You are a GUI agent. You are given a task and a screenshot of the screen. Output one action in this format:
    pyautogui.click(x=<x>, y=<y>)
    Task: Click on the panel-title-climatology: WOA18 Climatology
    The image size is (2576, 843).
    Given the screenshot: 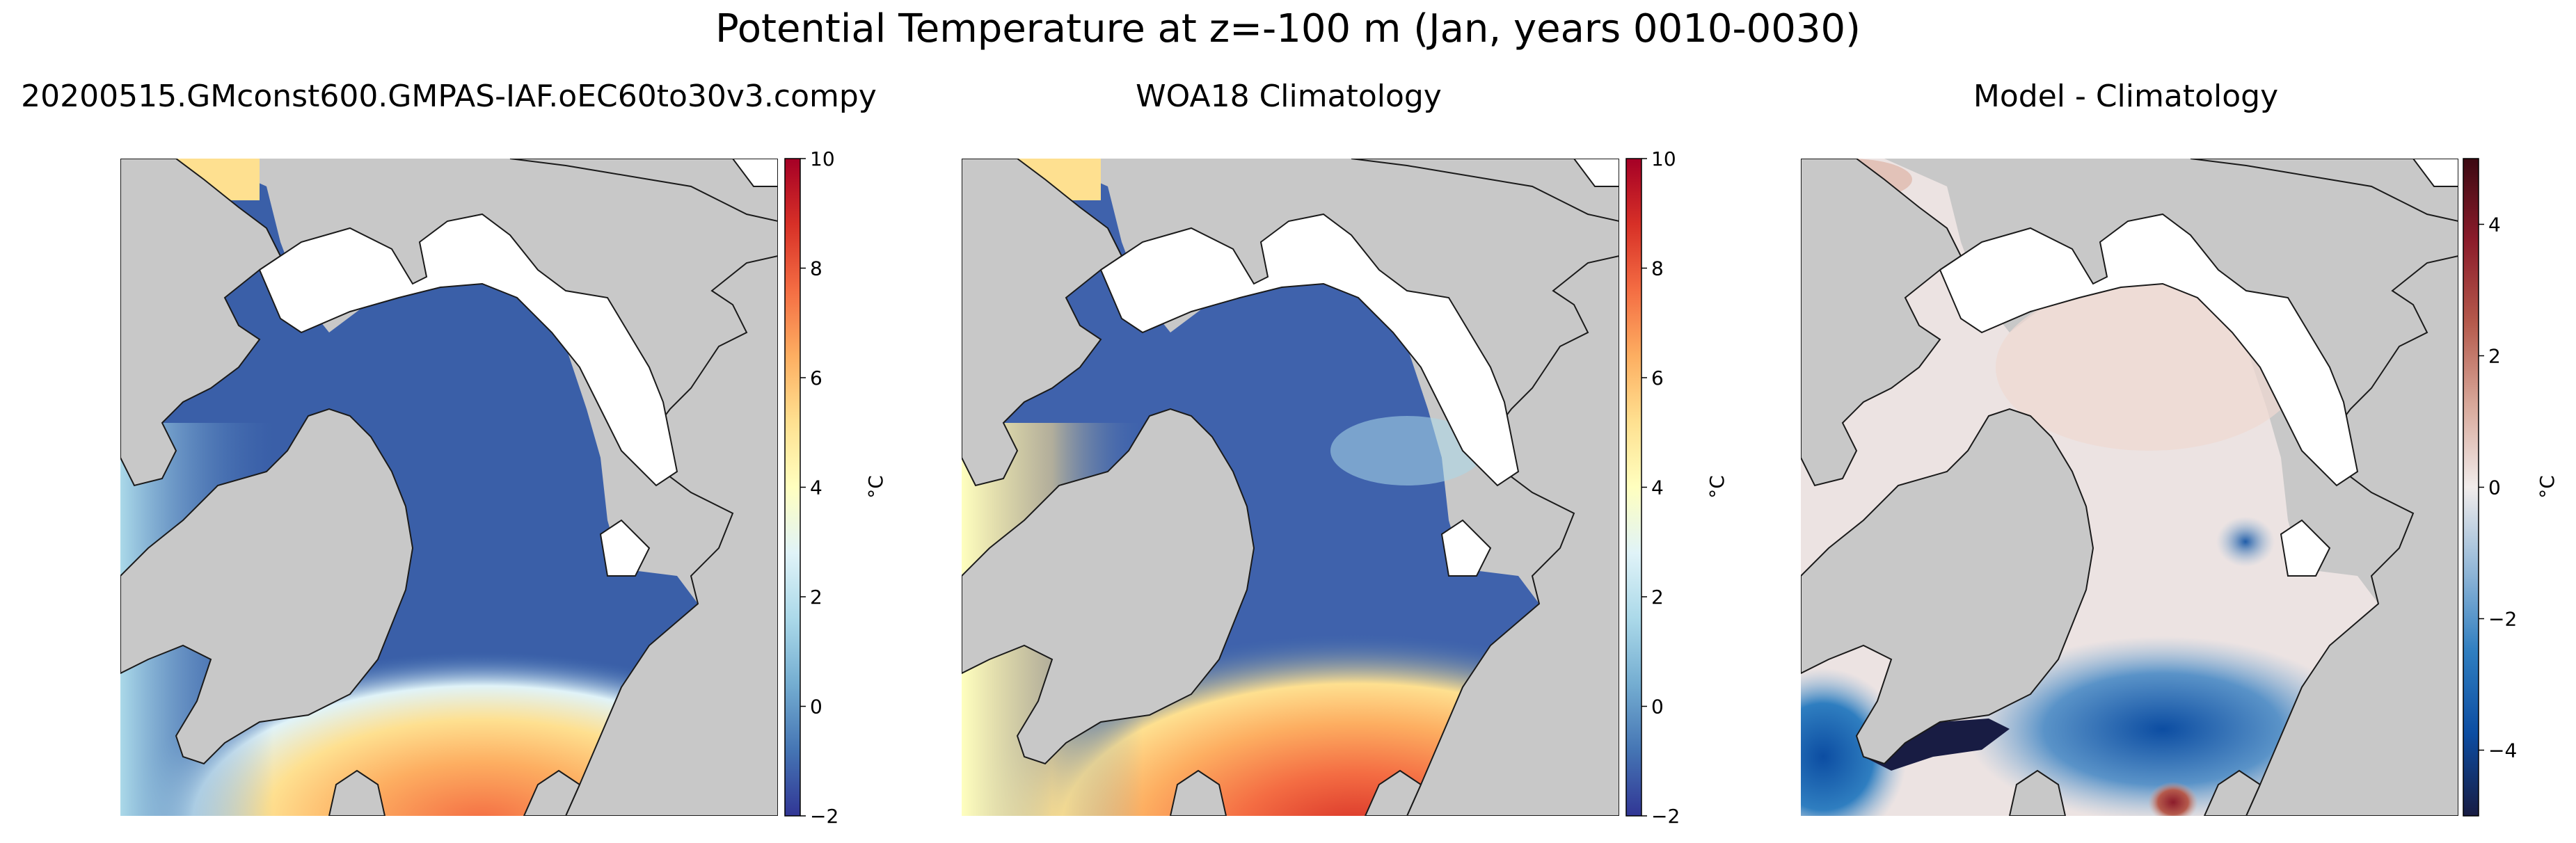 What is the action you would take?
    pyautogui.click(x=1289, y=96)
    